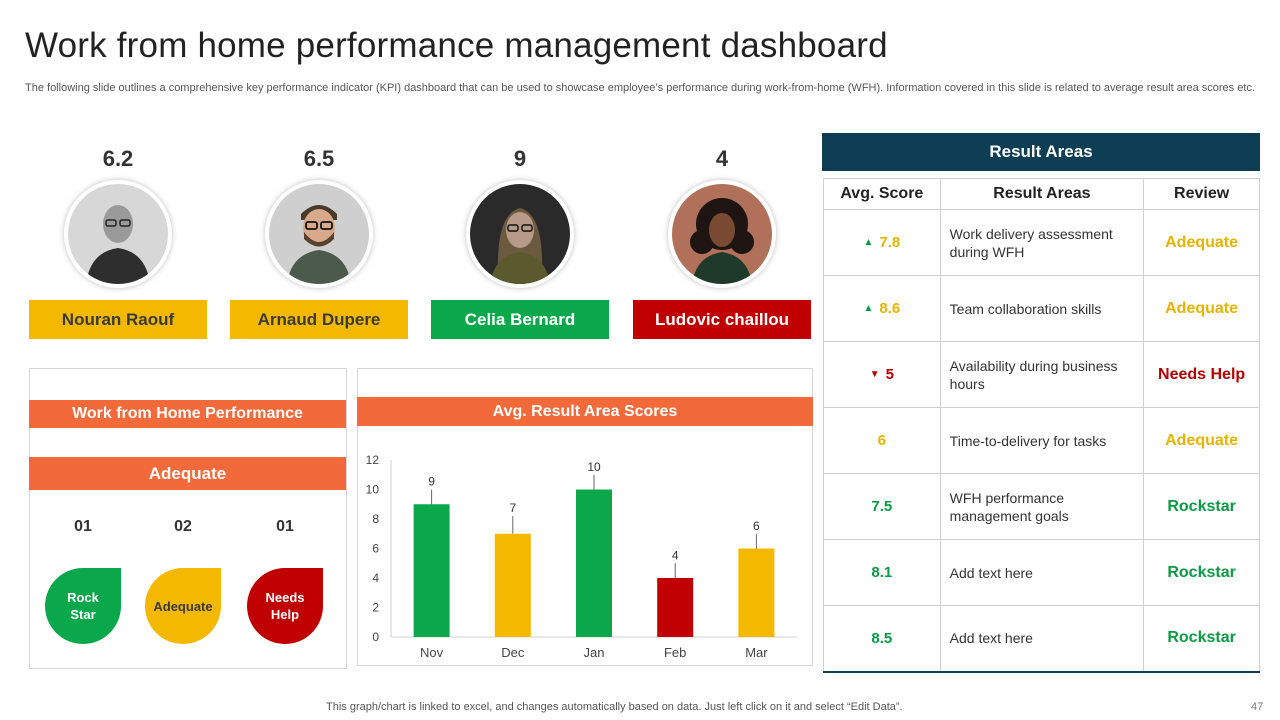 The width and height of the screenshot is (1280, 720). Describe the element at coordinates (183, 526) in the screenshot. I see `adequate-count: 02` at that location.